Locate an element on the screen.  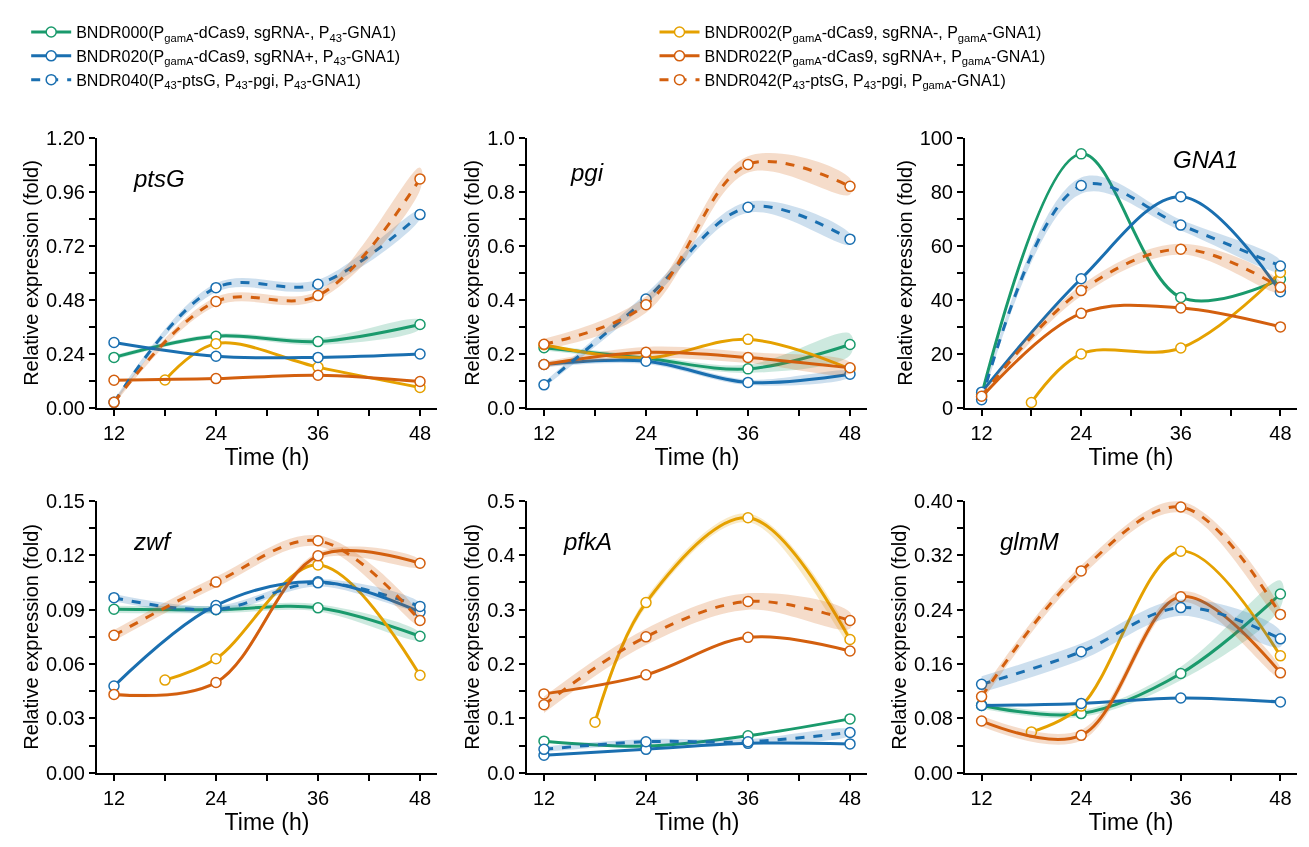
y-tick-label: 0.96 is located at coordinates (65, 191).